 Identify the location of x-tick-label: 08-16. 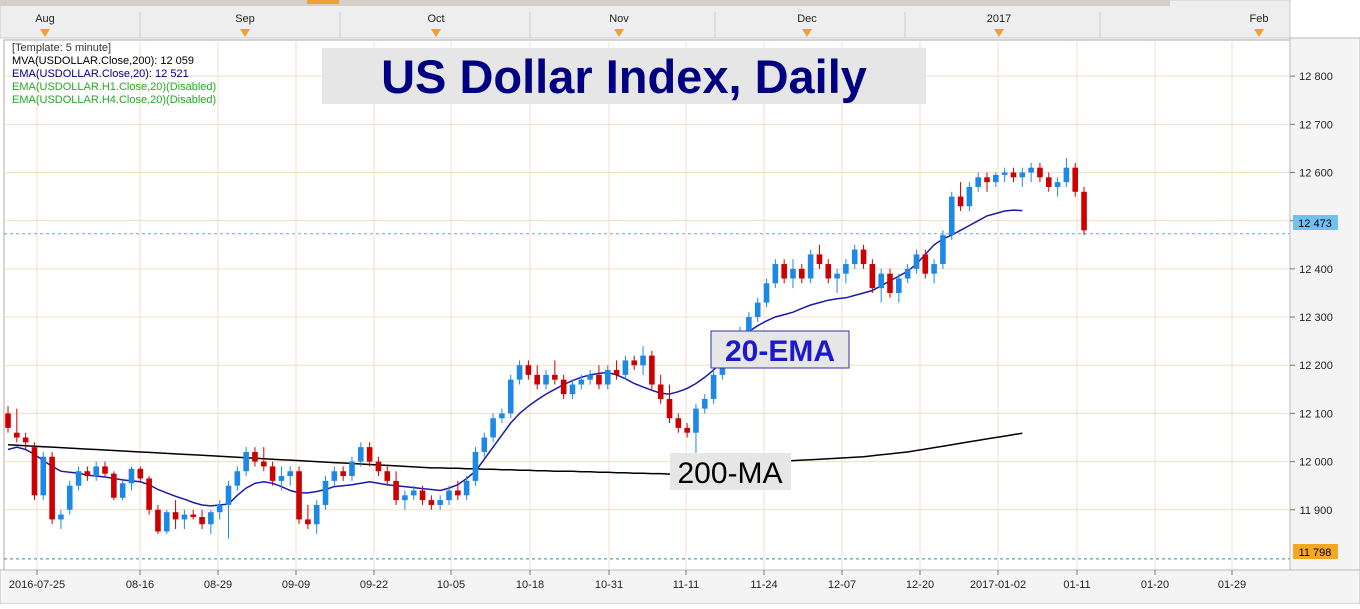
(140, 585).